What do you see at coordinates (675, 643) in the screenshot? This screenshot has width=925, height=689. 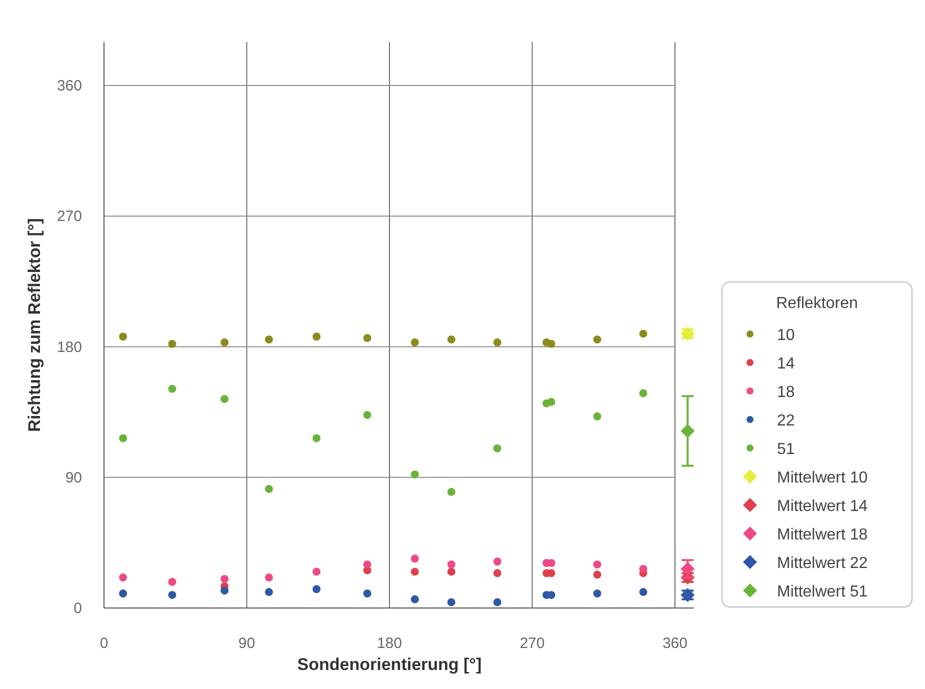 I see `x-tick-label: 360` at bounding box center [675, 643].